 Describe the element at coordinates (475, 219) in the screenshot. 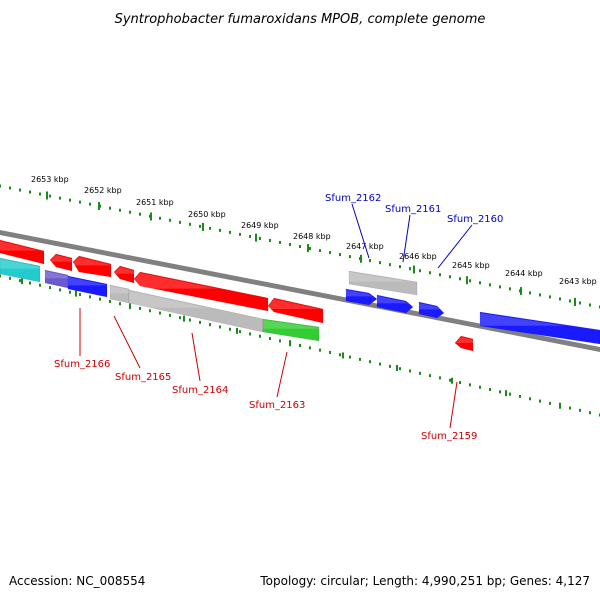

I see `gene-label: Sfum_2160` at that location.